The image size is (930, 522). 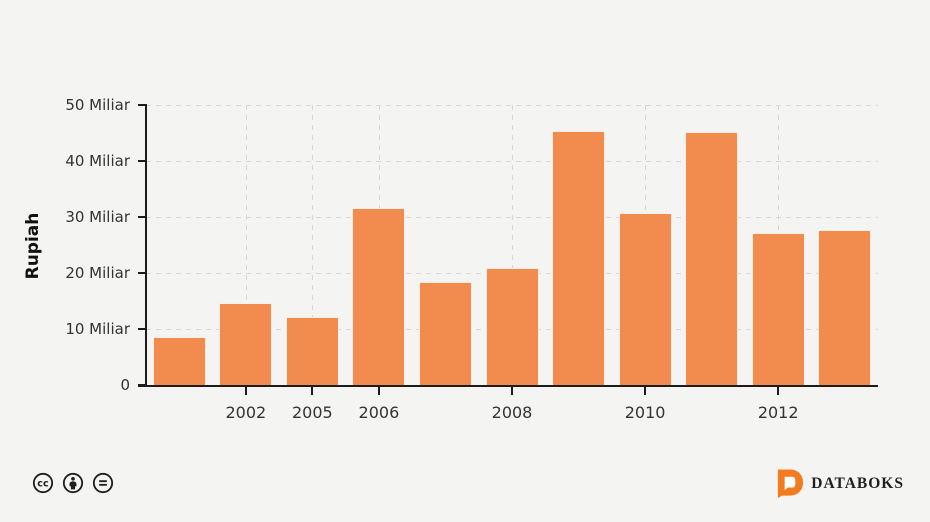 What do you see at coordinates (778, 412) in the screenshot?
I see `x-axis-label: 2012` at bounding box center [778, 412].